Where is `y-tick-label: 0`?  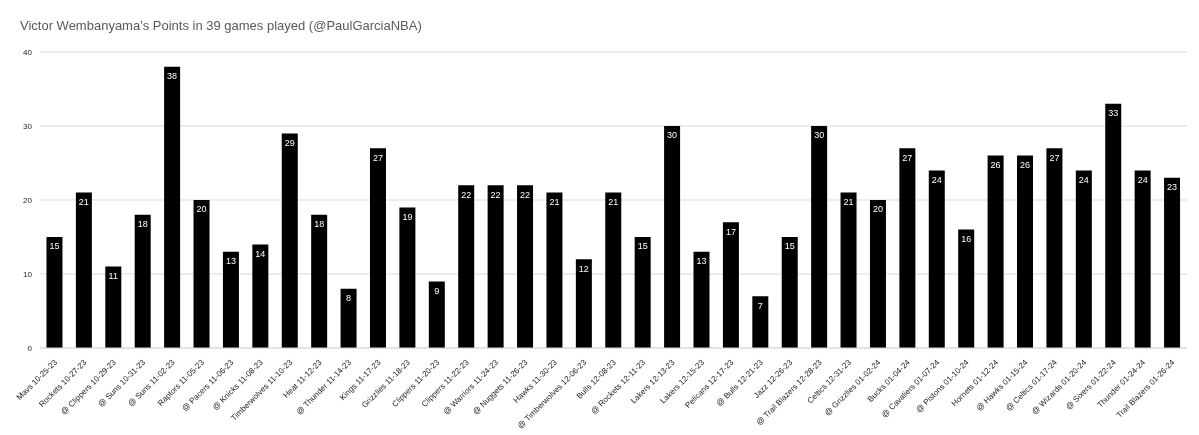 y-tick-label: 0 is located at coordinates (30, 348).